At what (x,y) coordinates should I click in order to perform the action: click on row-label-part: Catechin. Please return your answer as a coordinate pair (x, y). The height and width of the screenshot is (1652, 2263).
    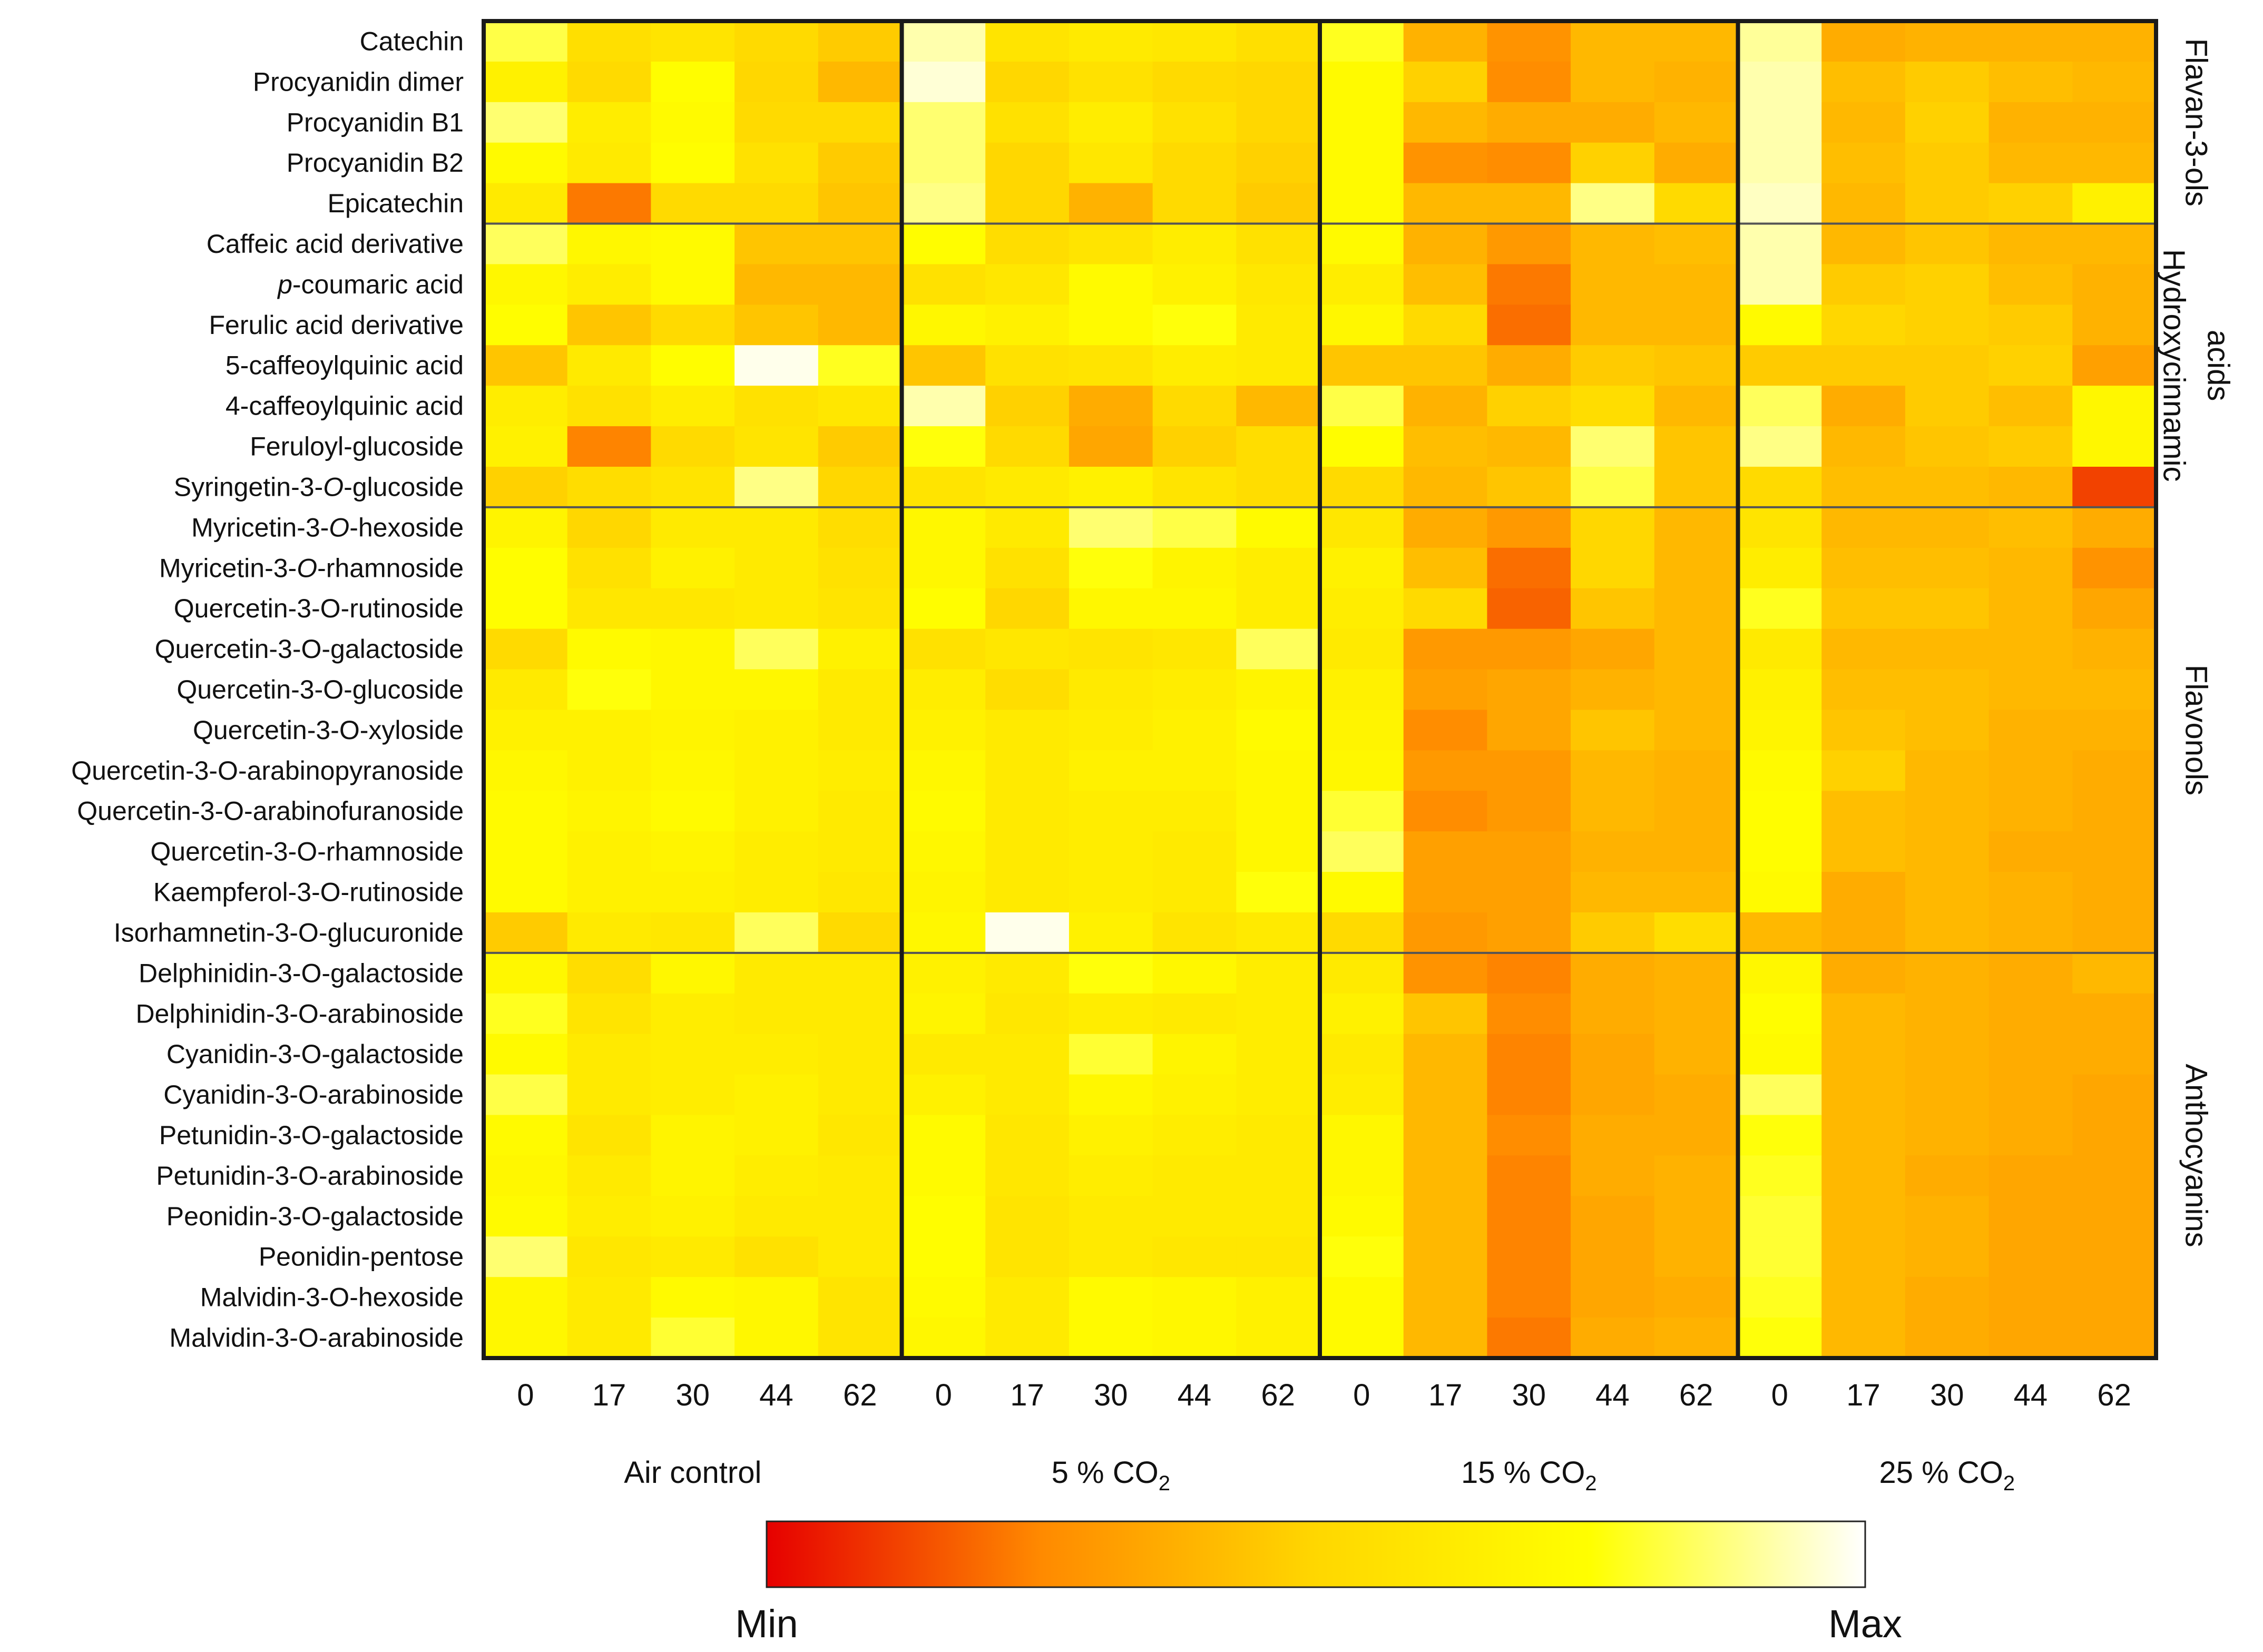
    Looking at the image, I should click on (412, 41).